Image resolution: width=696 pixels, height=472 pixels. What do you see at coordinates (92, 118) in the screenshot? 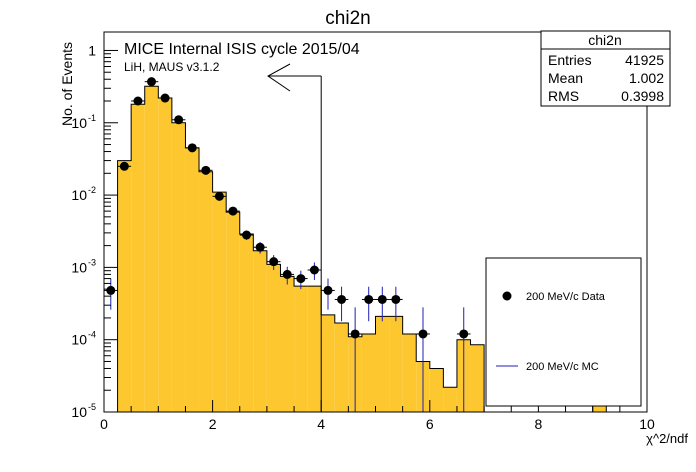
I see `y-tick-exponent: -1` at bounding box center [92, 118].